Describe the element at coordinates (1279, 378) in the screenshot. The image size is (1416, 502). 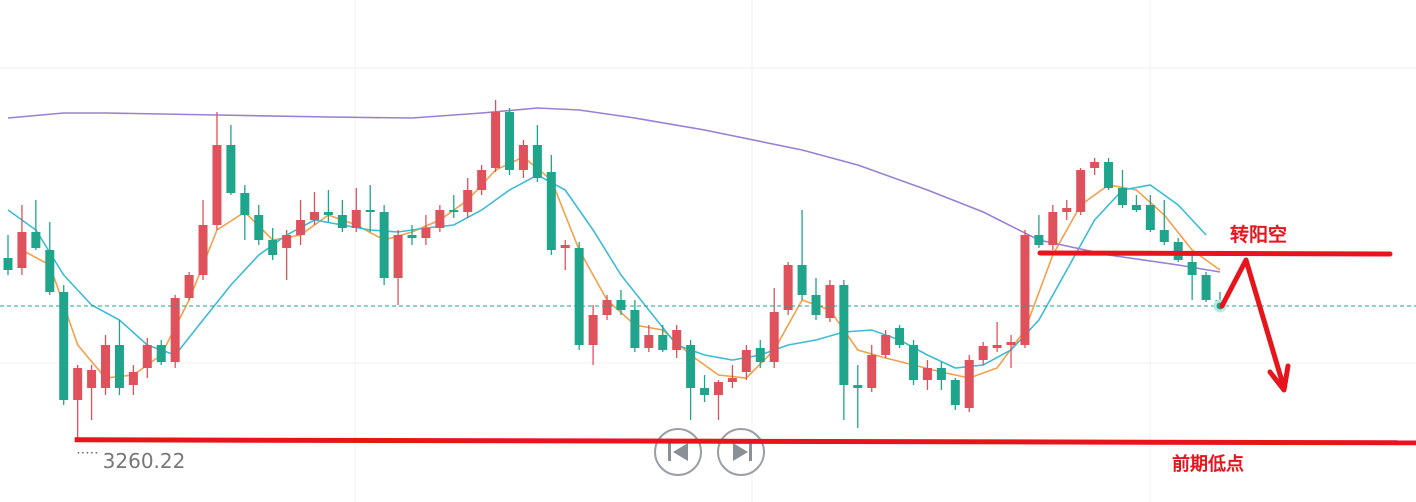
I see `arrow-head` at that location.